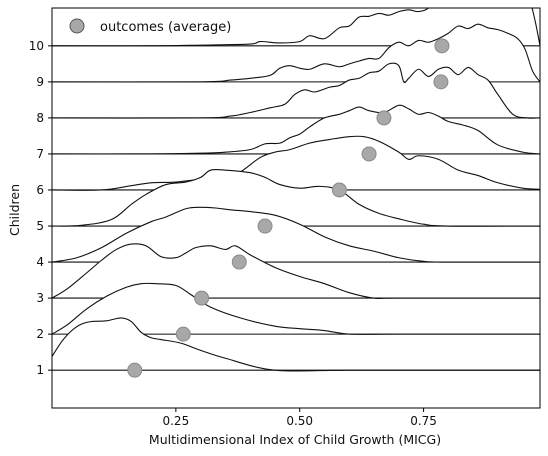 This screenshot has height=456, width=548. Describe the element at coordinates (40, 370) in the screenshot. I see `y-tick-label: 1` at that location.